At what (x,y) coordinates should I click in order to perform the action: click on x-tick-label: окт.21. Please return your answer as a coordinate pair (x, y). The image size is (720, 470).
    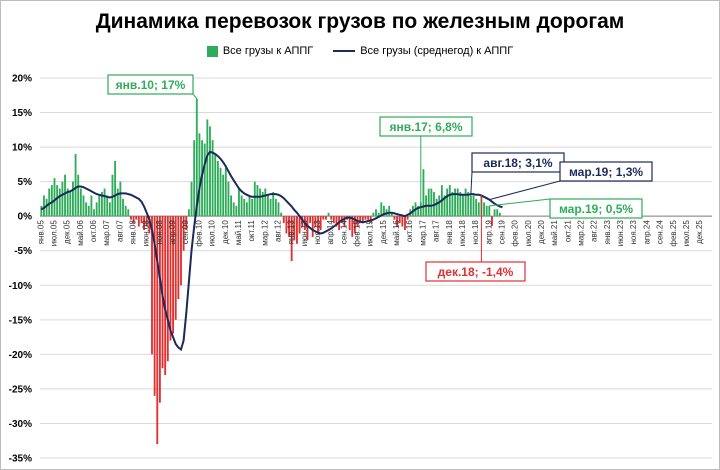
    Looking at the image, I should click on (567, 231).